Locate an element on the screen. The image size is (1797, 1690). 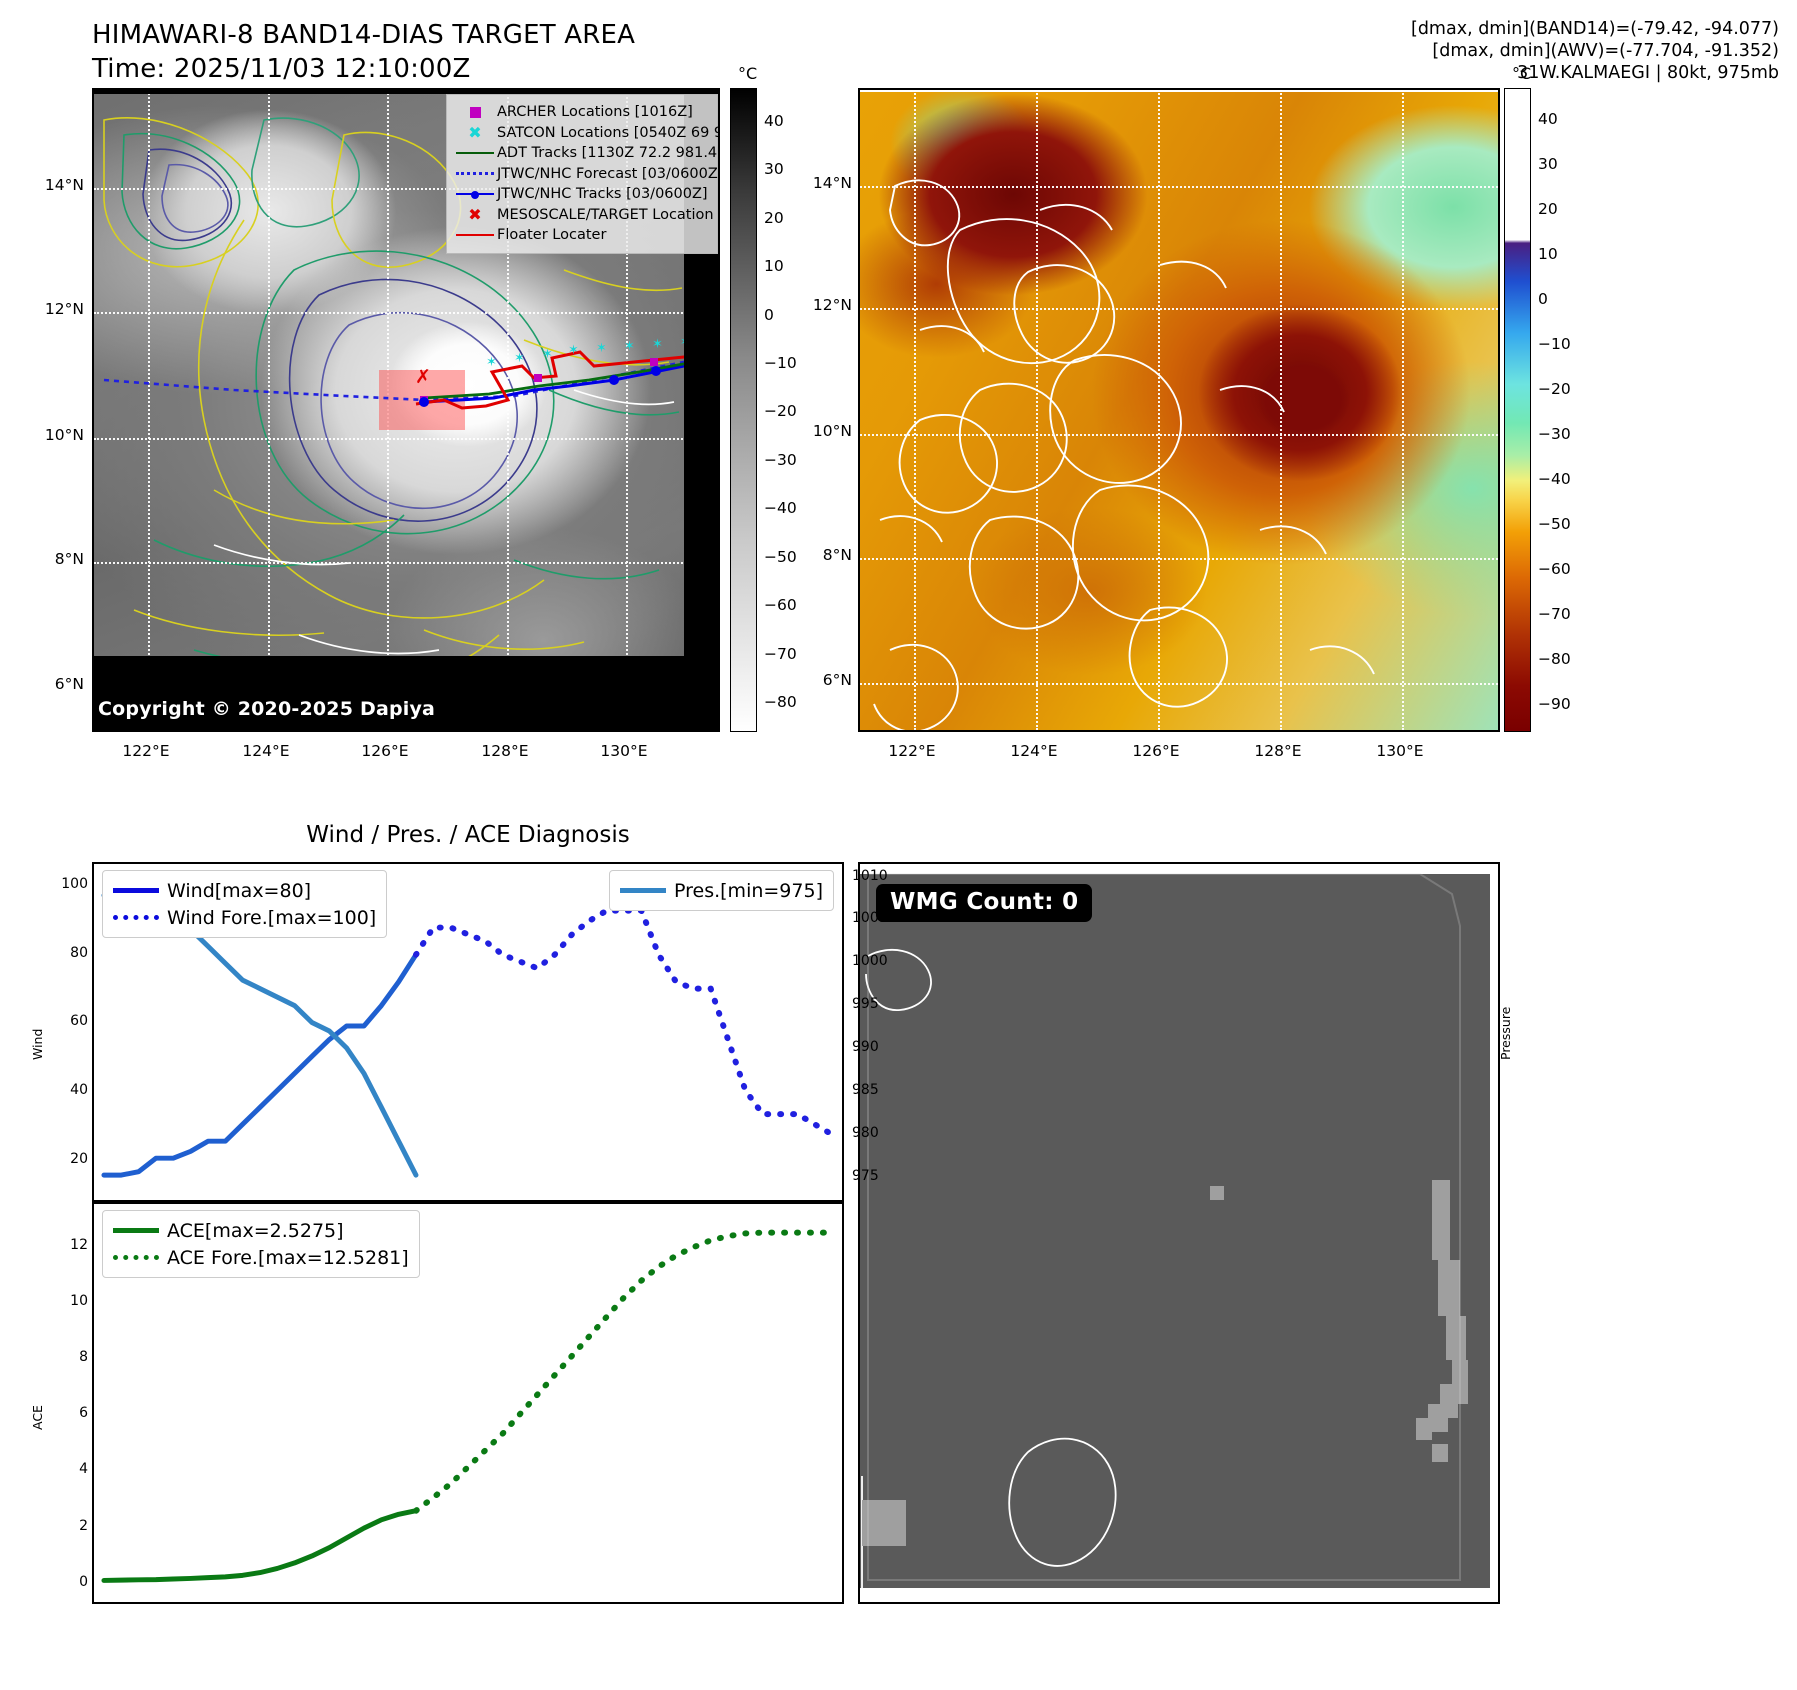
ace-axis-label: ACE is located at coordinates (37, 1417).